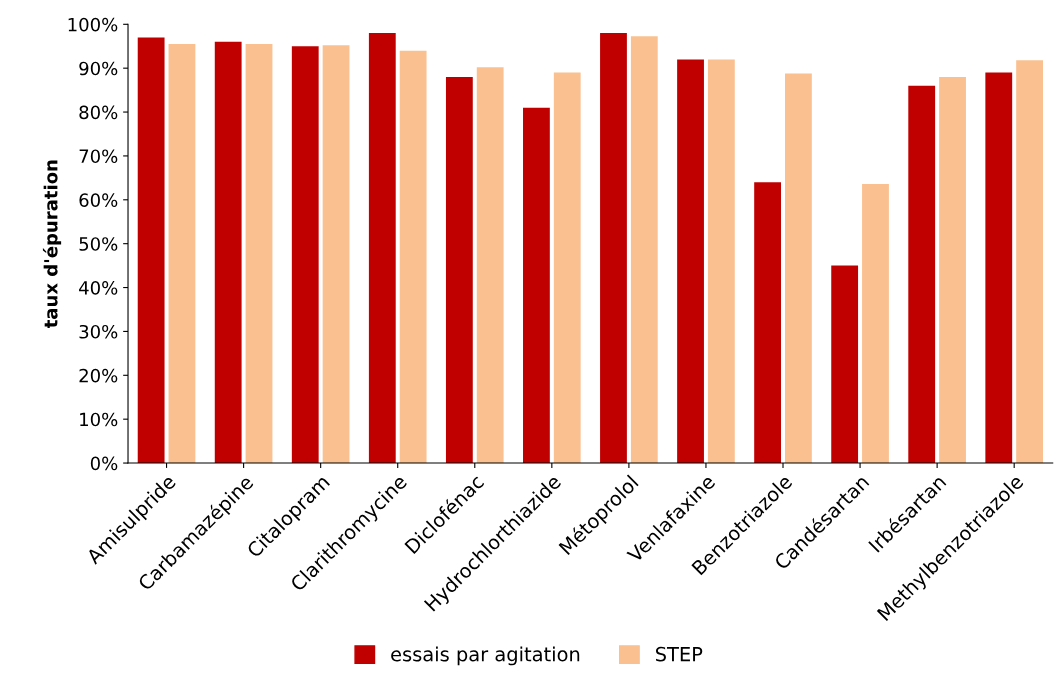 The width and height of the screenshot is (1058, 675). I want to click on y-tick-label: 10%, so click(99, 419).